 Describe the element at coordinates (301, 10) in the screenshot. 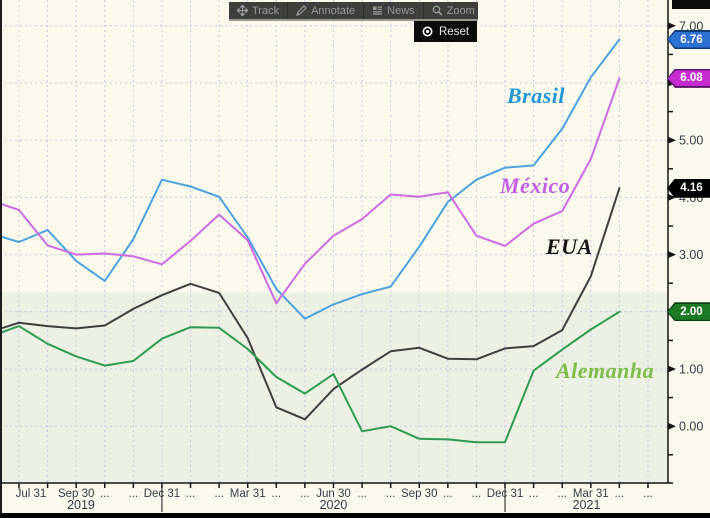

I see `annotate-pencil-icon` at that location.